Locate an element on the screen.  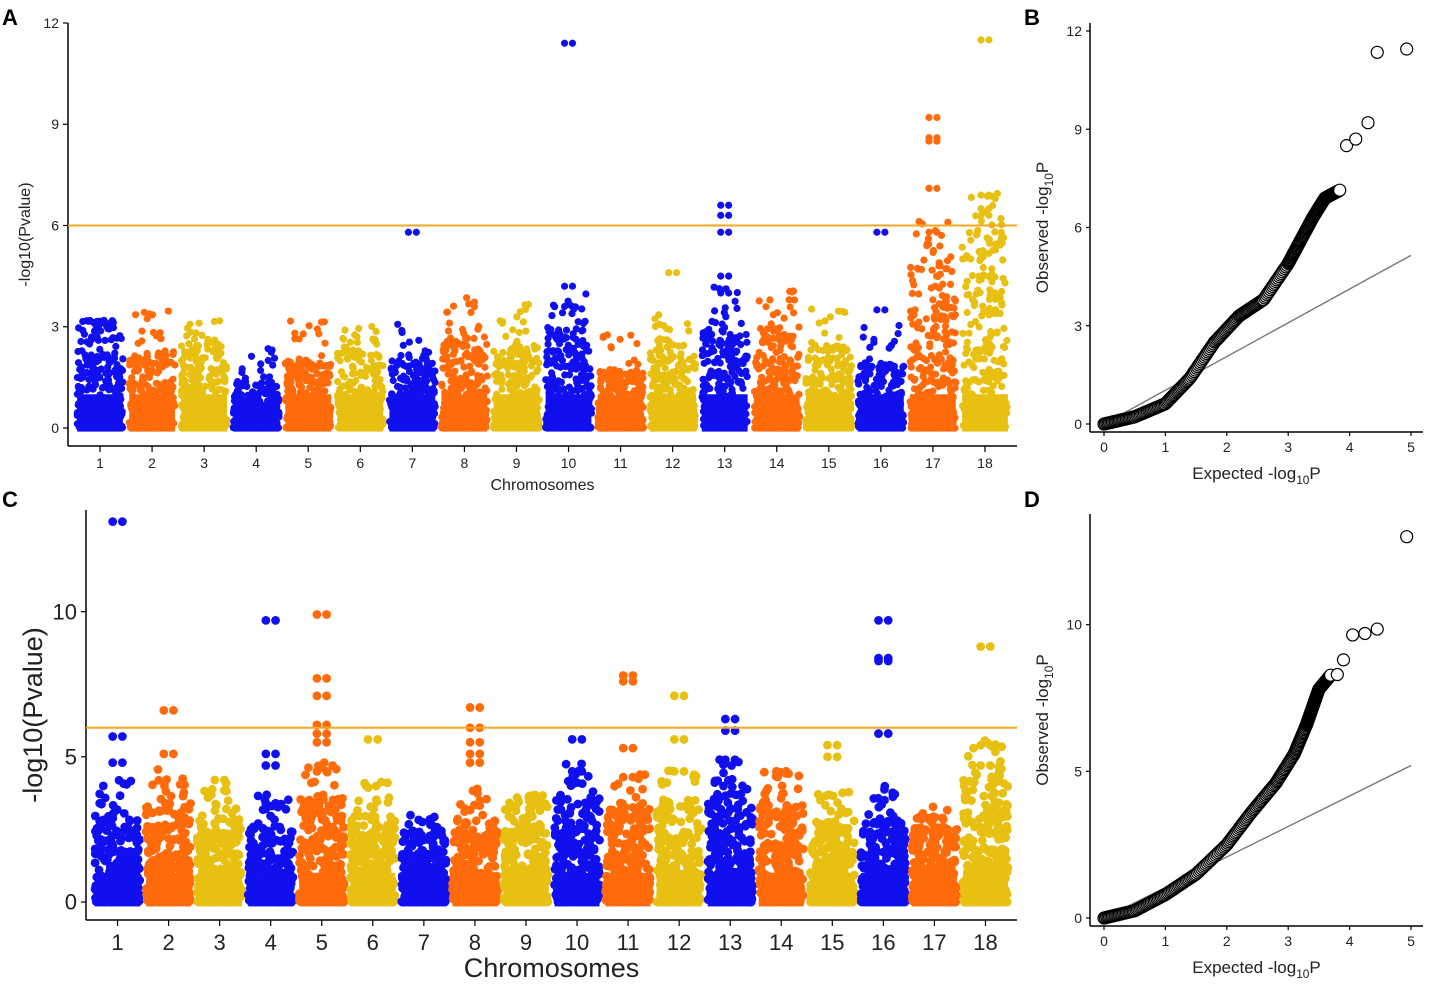
x-tick-label: 16 is located at coordinates (881, 463).